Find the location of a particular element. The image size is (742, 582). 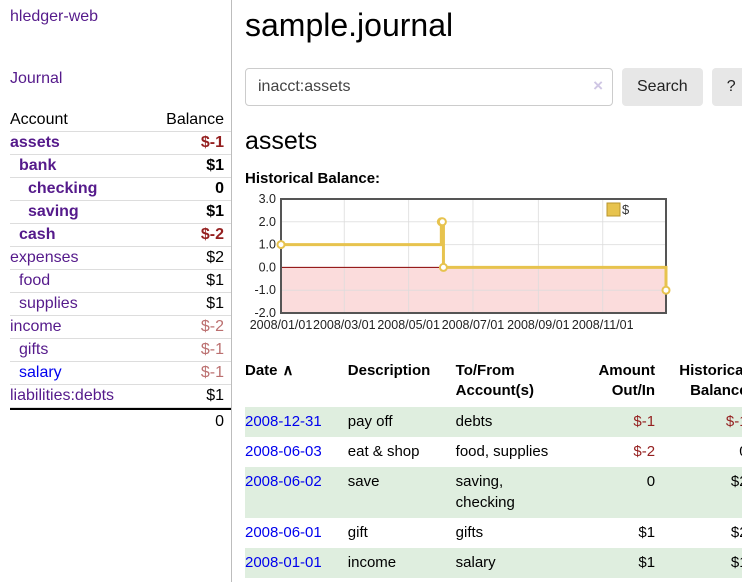

search-button: Search is located at coordinates (662, 87).